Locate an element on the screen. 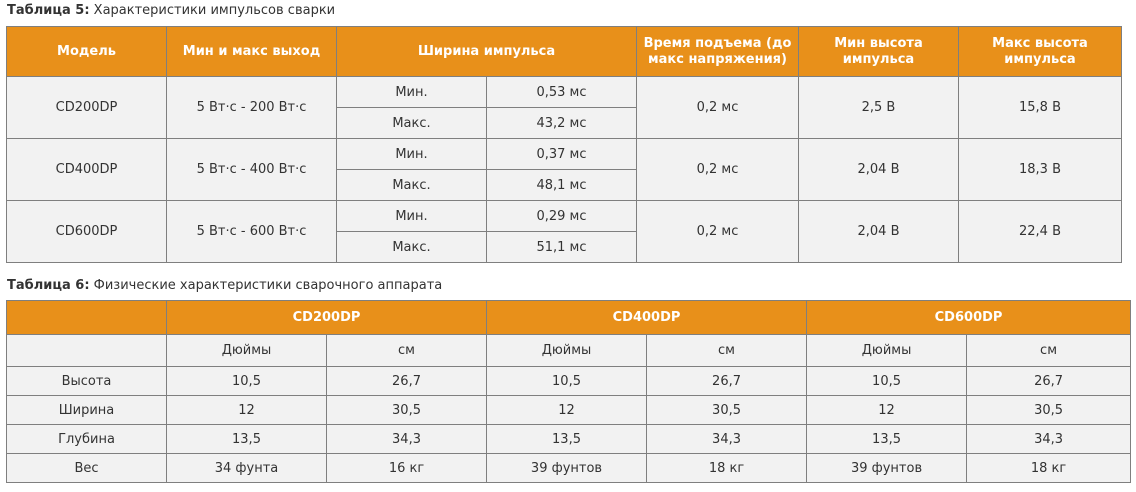 The image size is (1136, 492). header-rise-time: Время подъема (до макс напряжения) is located at coordinates (717, 51).